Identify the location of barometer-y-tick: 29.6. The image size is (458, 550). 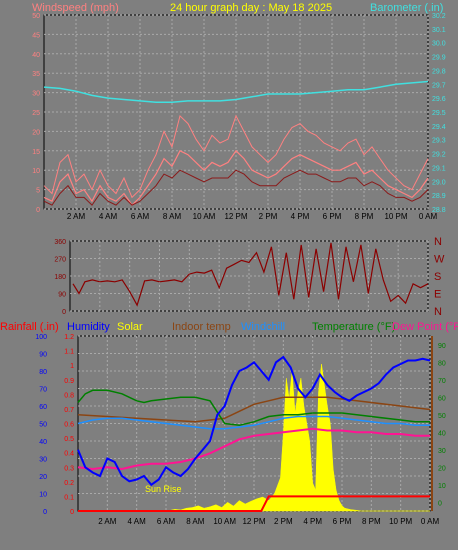
(439, 99).